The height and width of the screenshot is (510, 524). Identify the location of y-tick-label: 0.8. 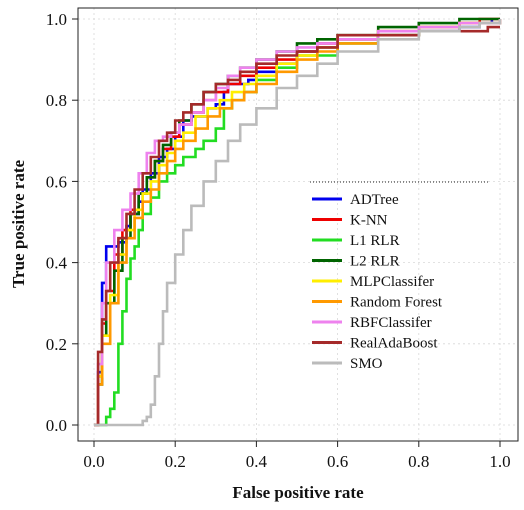
(56, 100).